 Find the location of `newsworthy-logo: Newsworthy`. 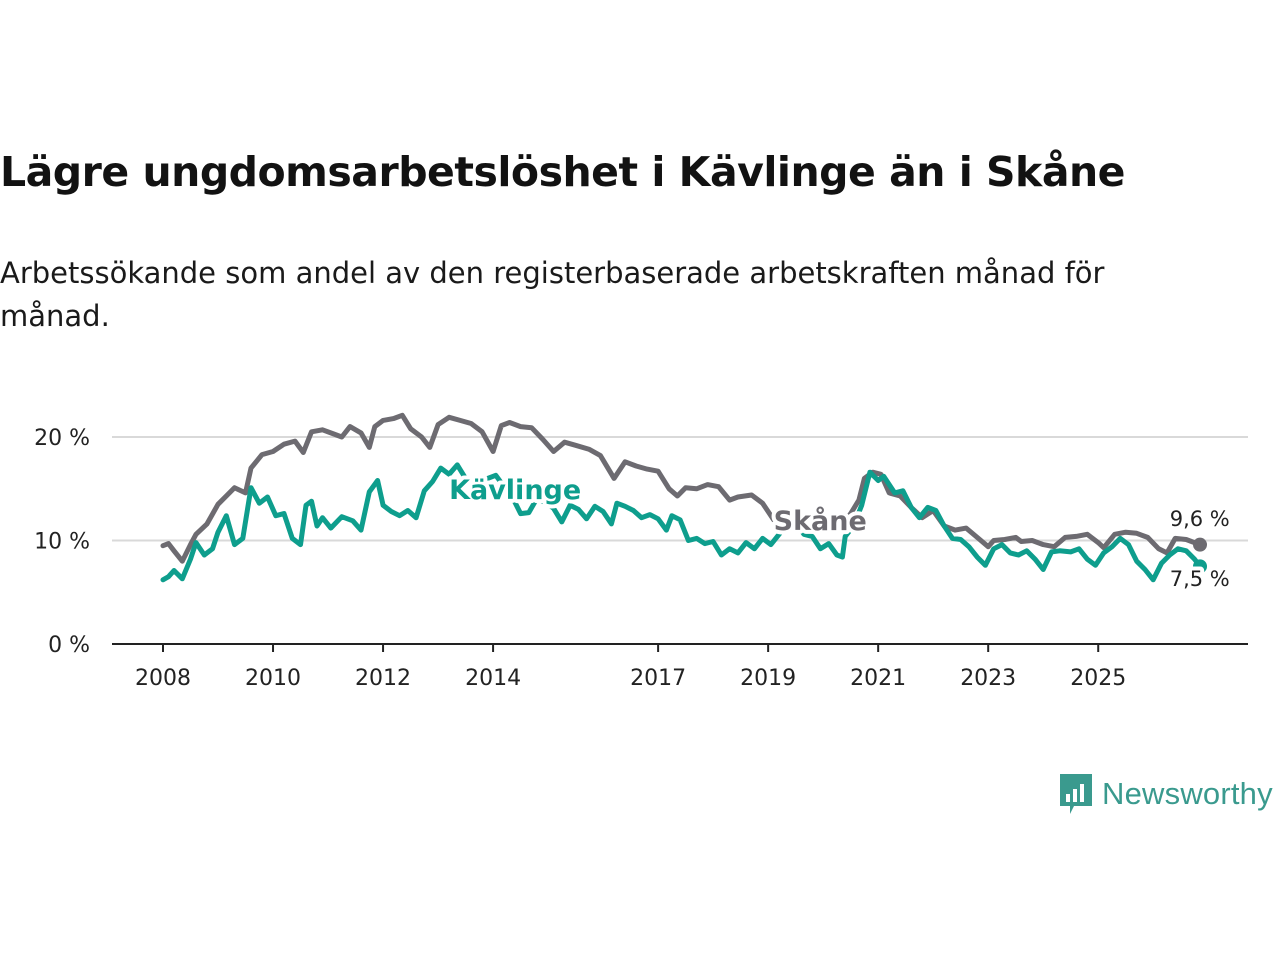

newsworthy-logo: Newsworthy is located at coordinates (1165, 794).